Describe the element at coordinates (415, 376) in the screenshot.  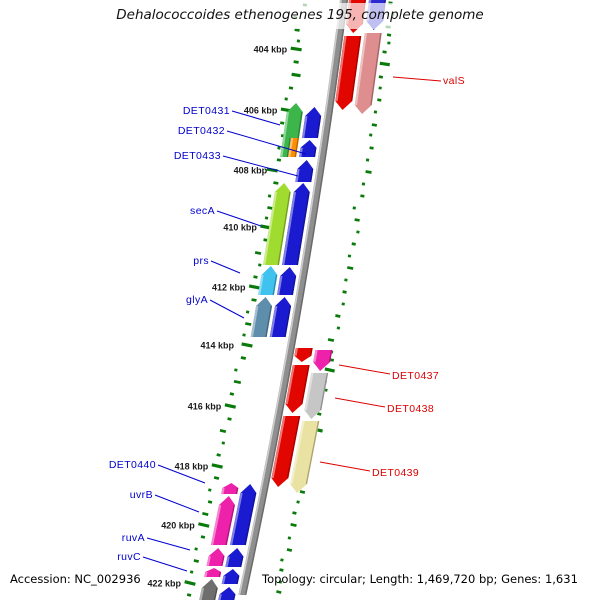
I see `gene-label-DET0437: DET0437` at that location.